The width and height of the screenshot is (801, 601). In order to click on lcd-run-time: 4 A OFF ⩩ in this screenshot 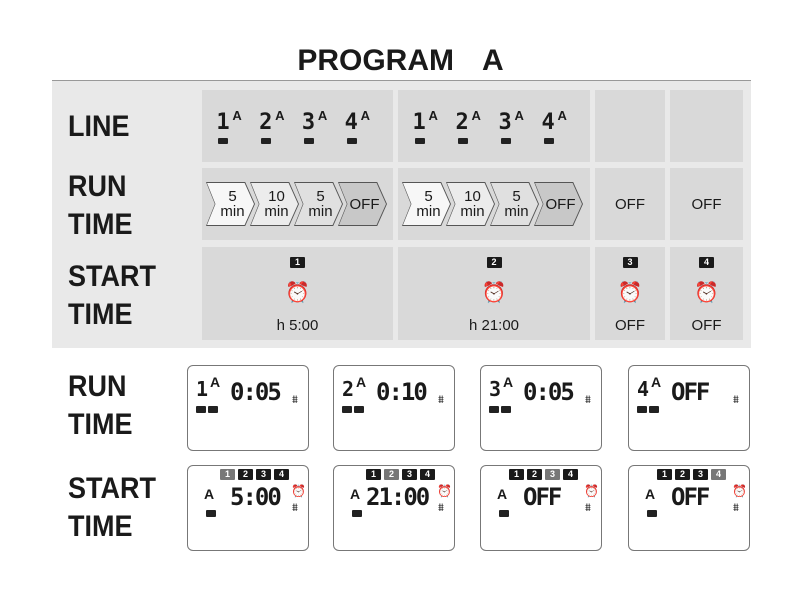, I will do `click(689, 408)`.